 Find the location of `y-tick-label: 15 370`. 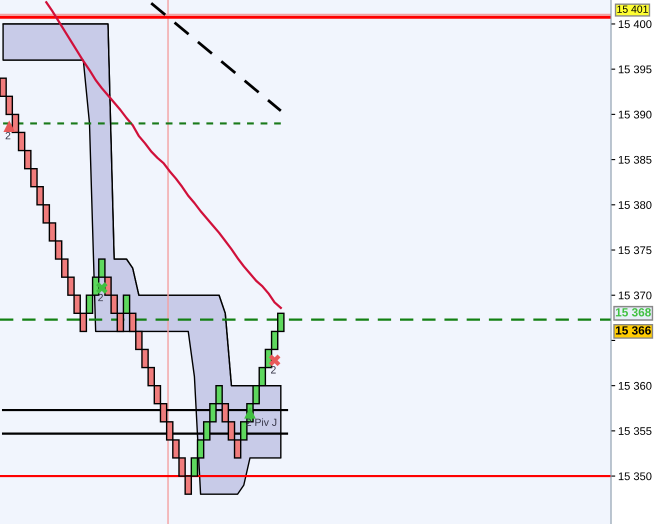

y-tick-label: 15 370 is located at coordinates (635, 296).